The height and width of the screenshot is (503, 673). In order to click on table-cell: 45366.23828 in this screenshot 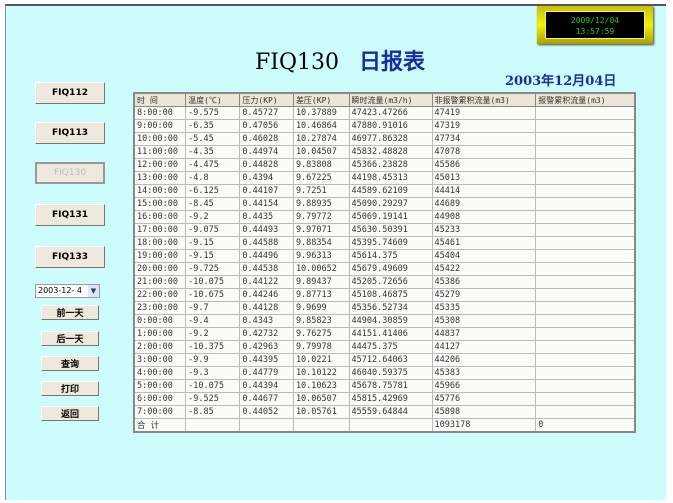, I will do `click(390, 165)`.